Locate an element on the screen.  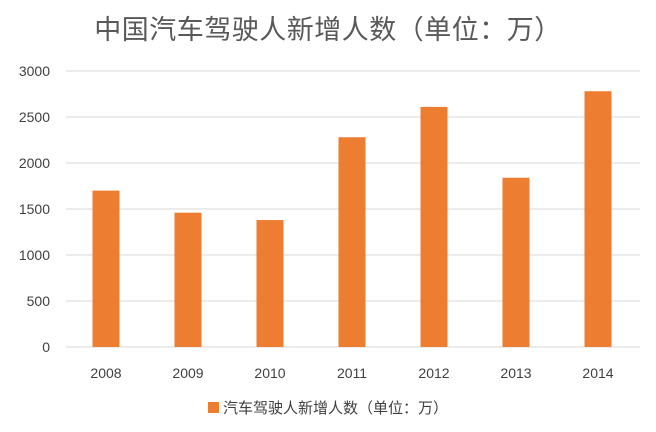
legend-label: 汽车驾驶人新增人数（单位：万） is located at coordinates (335, 408).